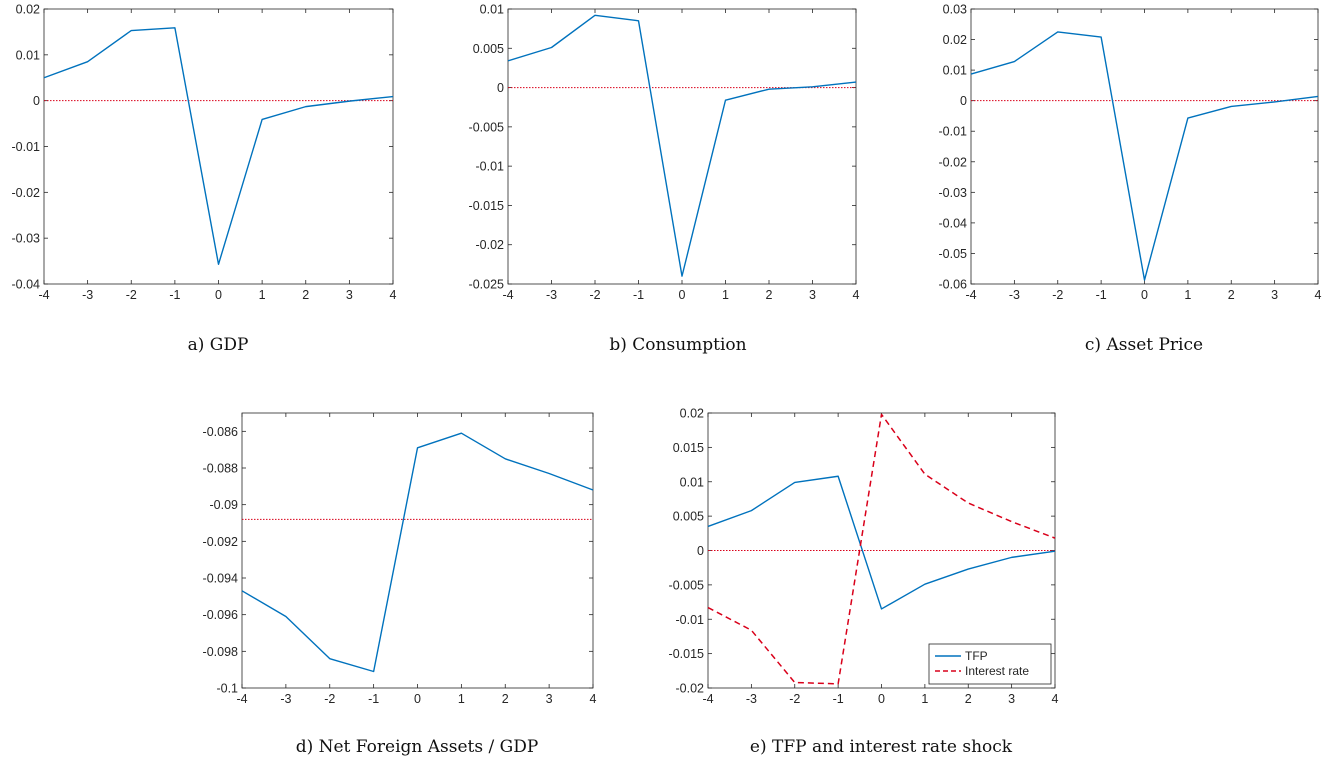 This screenshot has width=1333, height=765. I want to click on legend-box, so click(990, 664).